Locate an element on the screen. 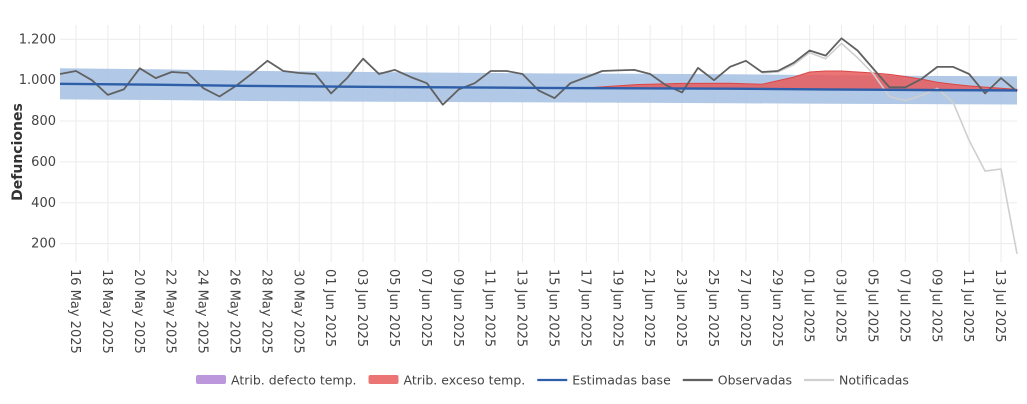 The image size is (1027, 404). x-tick-label: 19 Jun 2025 is located at coordinates (616, 308).